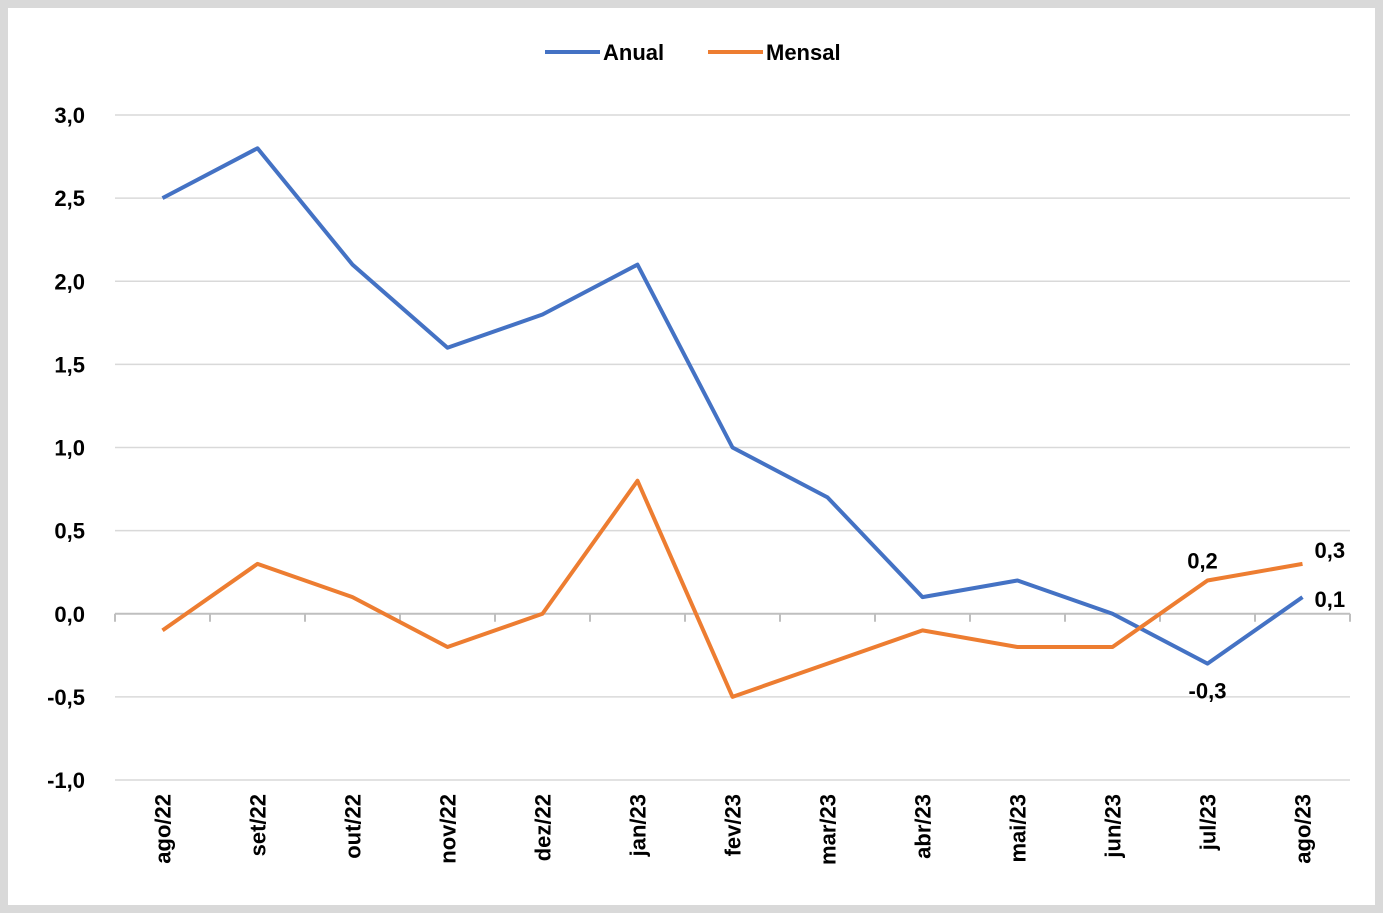  I want to click on y-tick-label: 0,5, so click(69, 531).